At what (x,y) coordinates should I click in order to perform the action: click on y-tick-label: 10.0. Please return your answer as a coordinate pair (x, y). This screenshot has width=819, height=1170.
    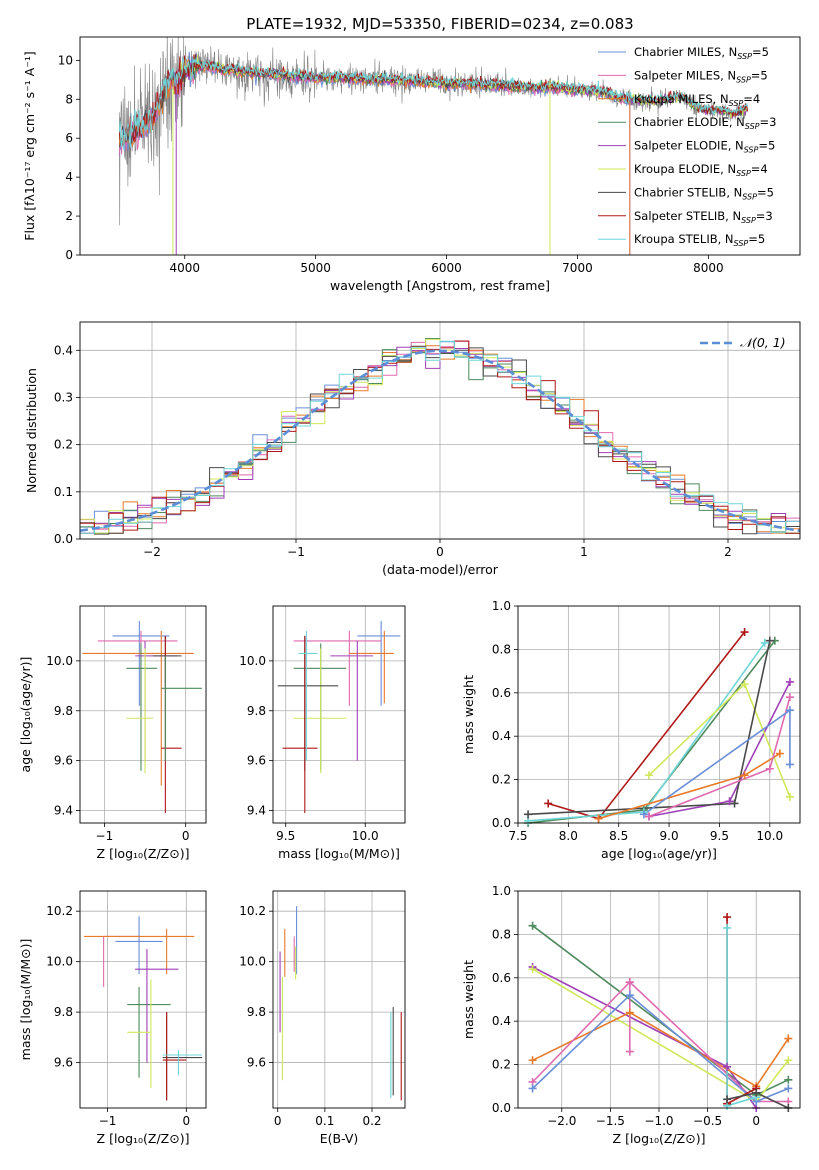
    Looking at the image, I should click on (59, 661).